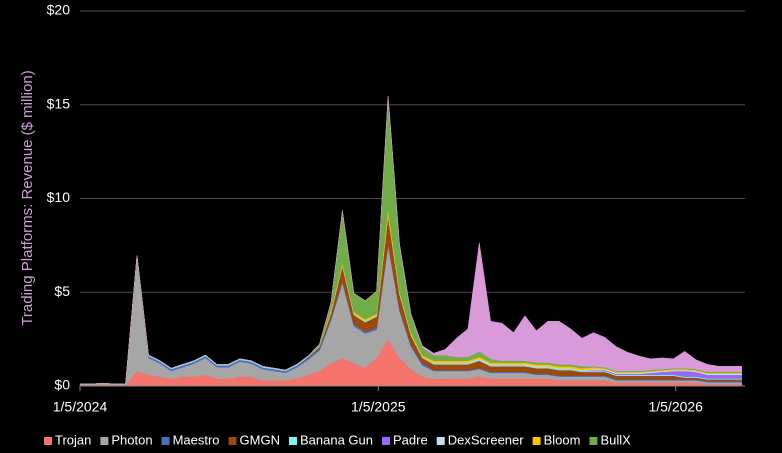 Image resolution: width=782 pixels, height=453 pixels. What do you see at coordinates (59, 103) in the screenshot?
I see `y-tick-label: $15` at bounding box center [59, 103].